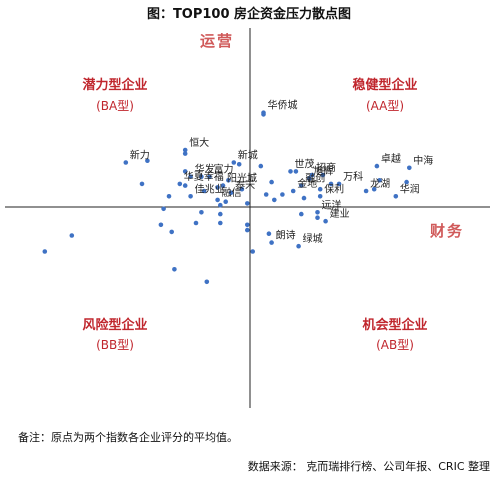 The width and height of the screenshot is (498, 478). I want to click on footnote: 备注：原点为两个指数各企业评分的平均值。, so click(128, 437).